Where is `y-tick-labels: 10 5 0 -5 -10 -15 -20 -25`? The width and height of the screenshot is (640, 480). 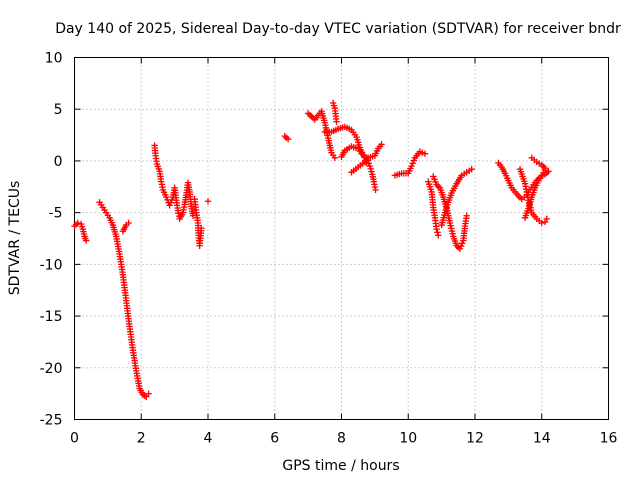
y-tick-labels: 10 5 0 -5 -10 -15 -20 -25 is located at coordinates (51, 240).